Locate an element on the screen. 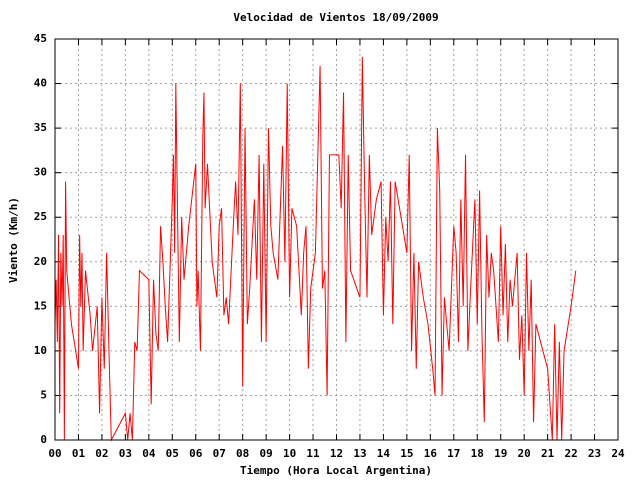 This screenshot has height=480, width=640. x-tick-label: 07 is located at coordinates (219, 453).